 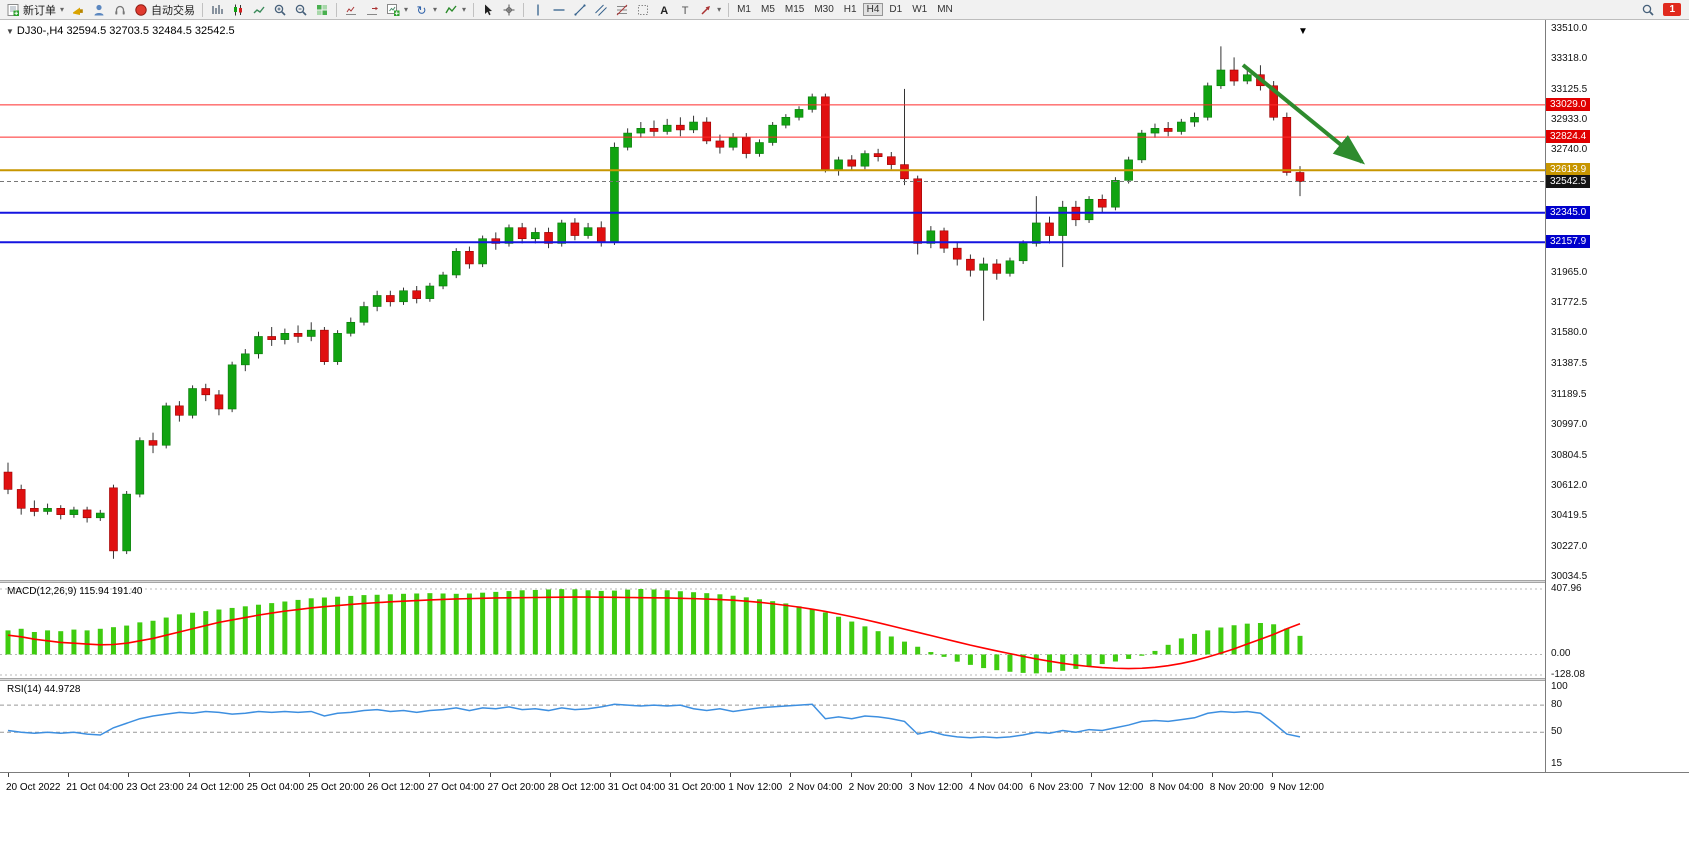 What do you see at coordinates (1648, 10) in the screenshot?
I see `search-icon` at bounding box center [1648, 10].